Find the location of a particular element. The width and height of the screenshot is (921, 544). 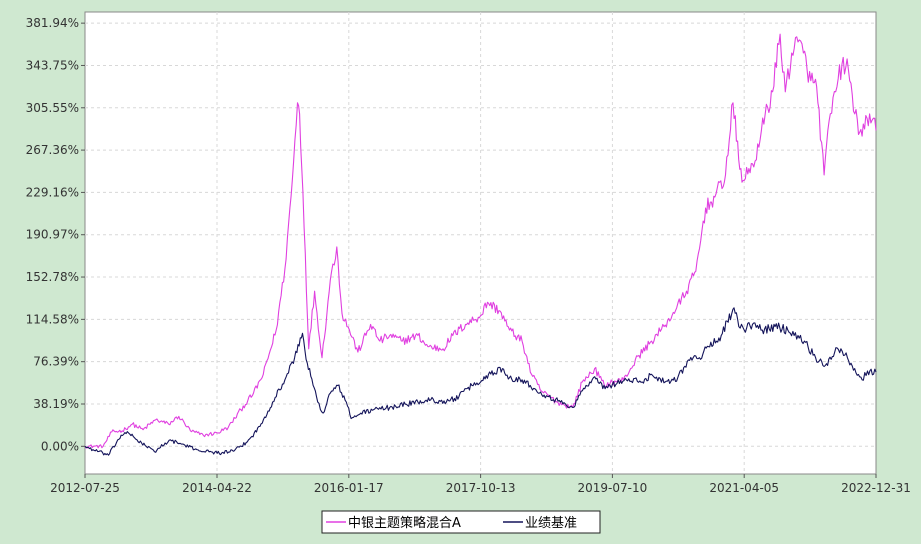

y-tick-label: 381.94% is located at coordinates (52, 23).